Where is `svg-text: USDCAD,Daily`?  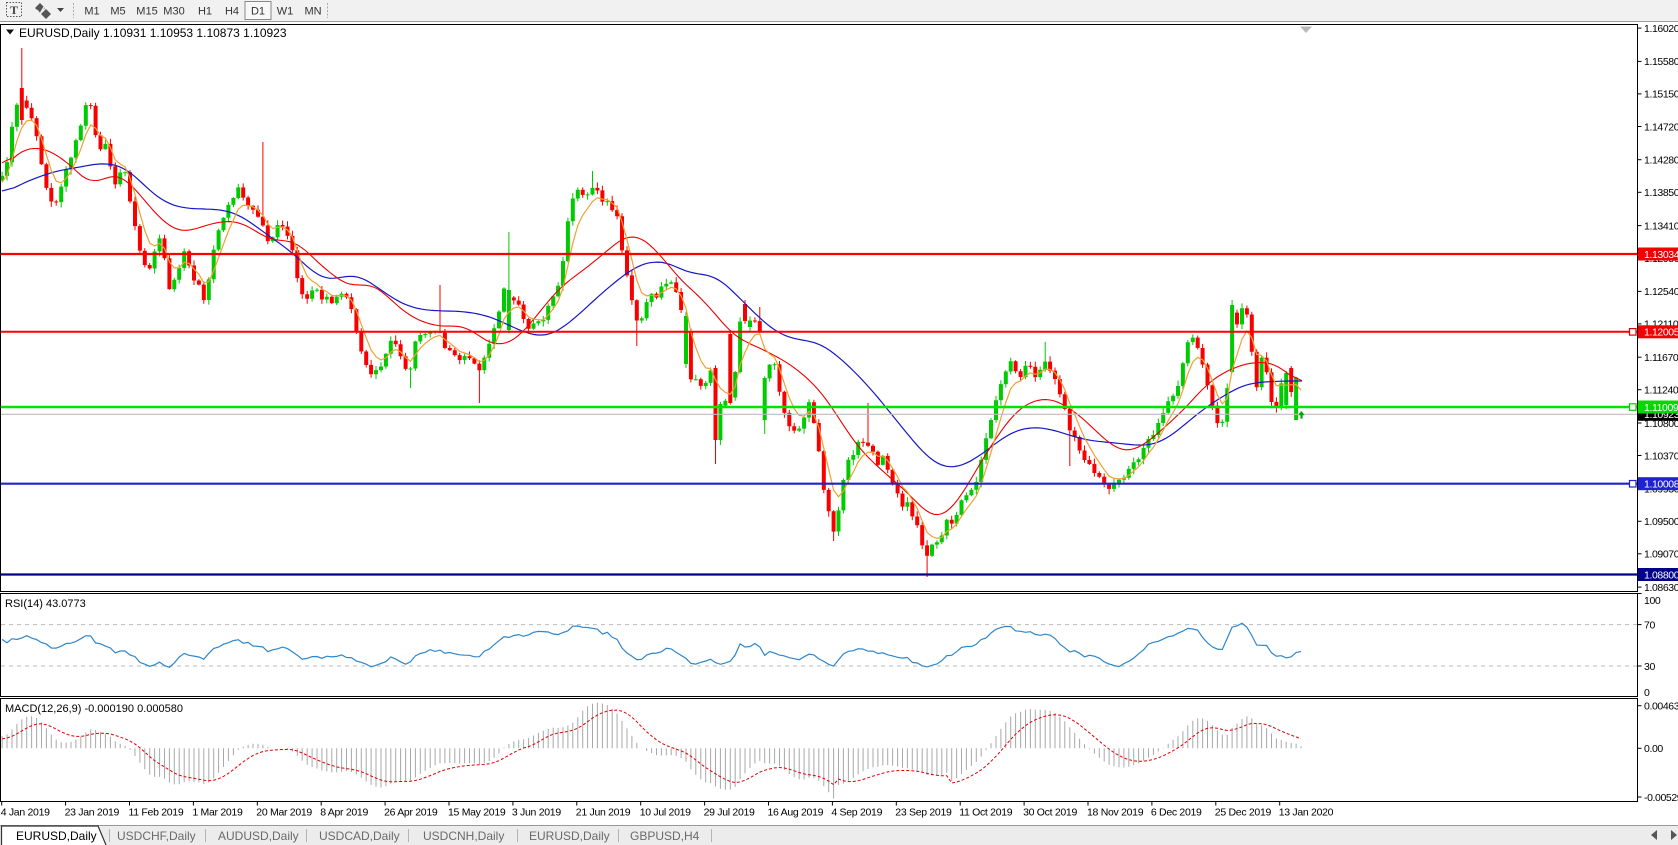
svg-text: USDCAD,Daily is located at coordinates (359, 836).